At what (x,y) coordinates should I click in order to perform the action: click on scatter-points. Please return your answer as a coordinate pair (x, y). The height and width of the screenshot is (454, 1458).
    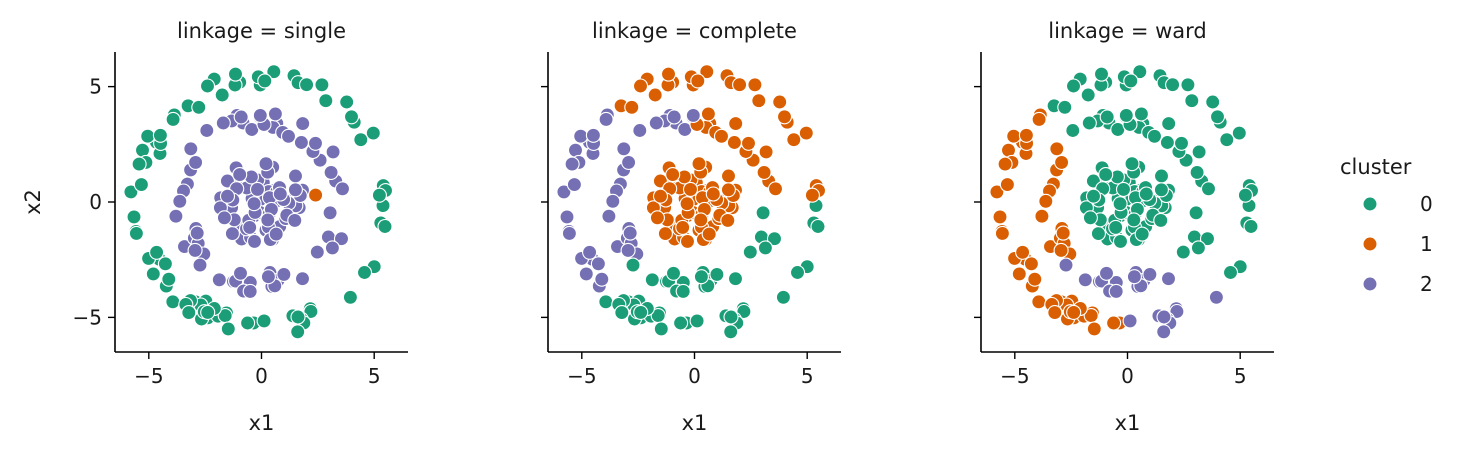
    Looking at the image, I should click on (691, 202).